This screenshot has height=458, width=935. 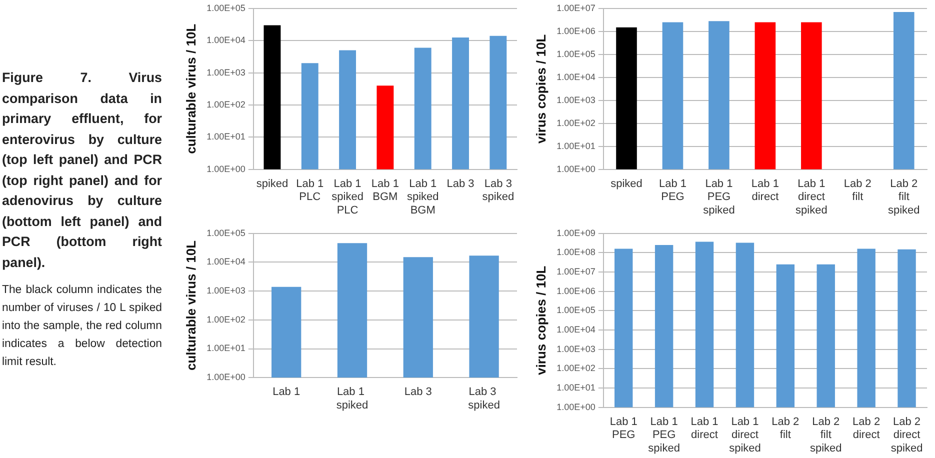 I want to click on x-tick-label: Lab 2 direct, so click(x=866, y=429).